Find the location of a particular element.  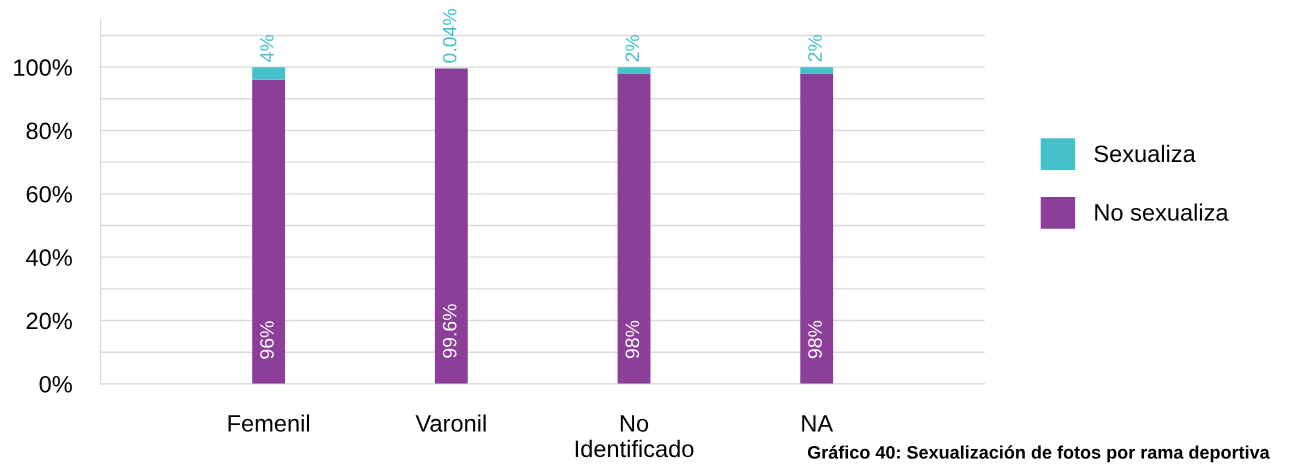

y-tick-label: 60% is located at coordinates (49, 194).